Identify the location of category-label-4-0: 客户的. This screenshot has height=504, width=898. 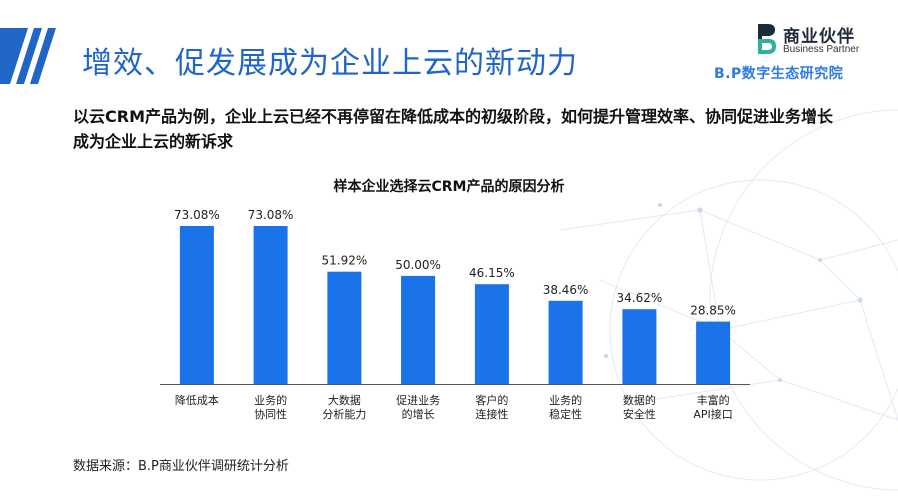
(491, 400).